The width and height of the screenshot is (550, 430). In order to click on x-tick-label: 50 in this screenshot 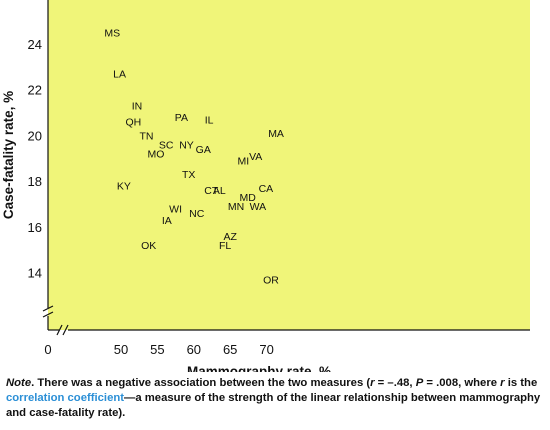, I will do `click(121, 349)`.